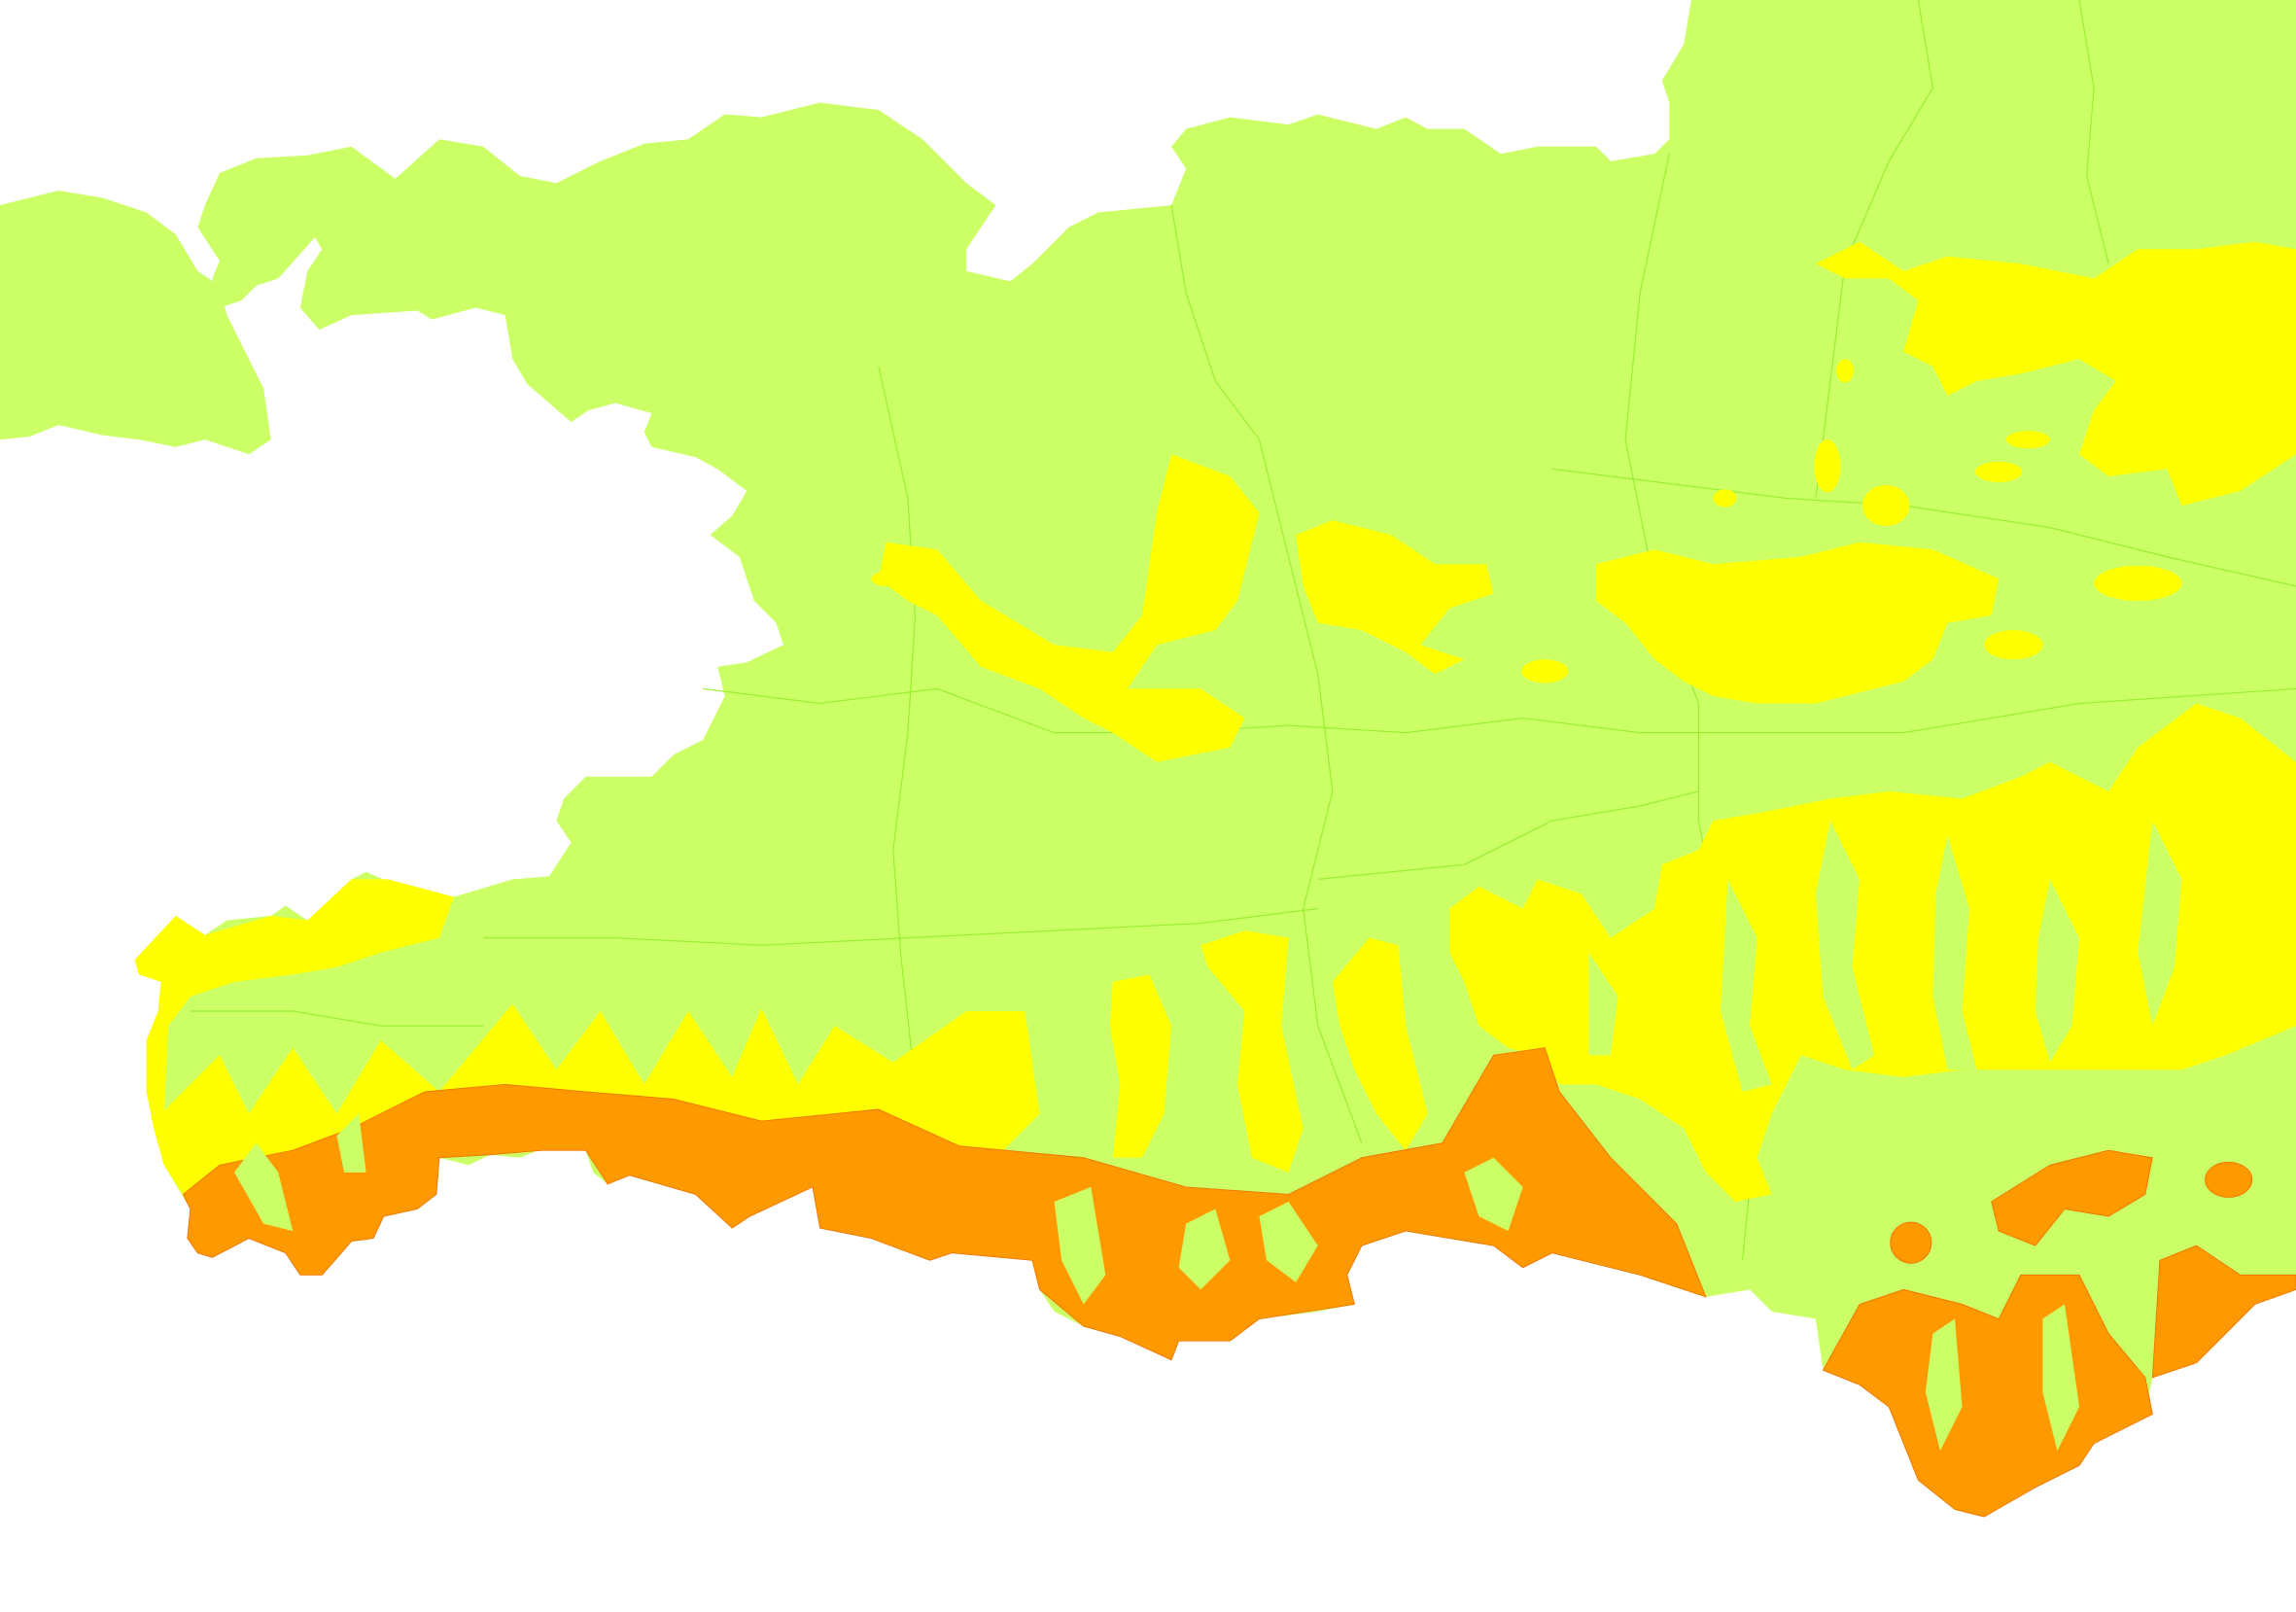  What do you see at coordinates (1885, 957) in the screenshot?
I see `green-fingers` at bounding box center [1885, 957].